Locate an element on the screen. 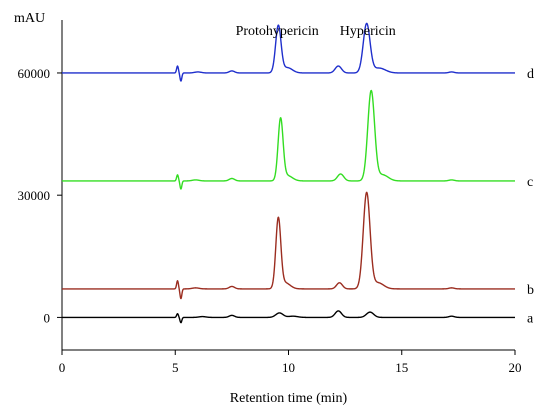  y-tick-label: 30000 is located at coordinates (34, 195).